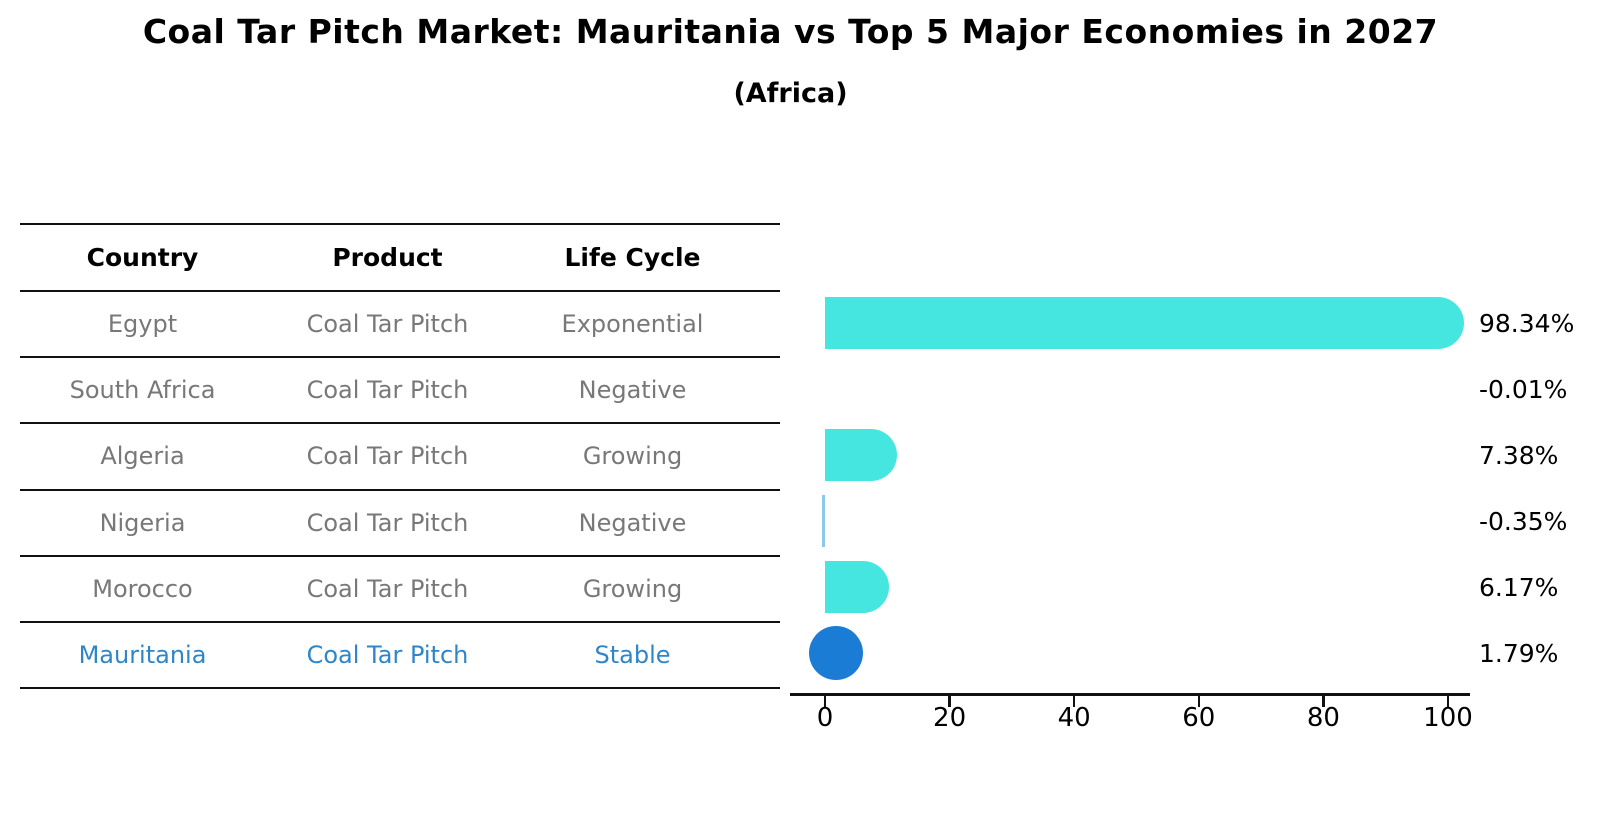  What do you see at coordinates (836, 653) in the screenshot?
I see `bar-mauritania` at bounding box center [836, 653].